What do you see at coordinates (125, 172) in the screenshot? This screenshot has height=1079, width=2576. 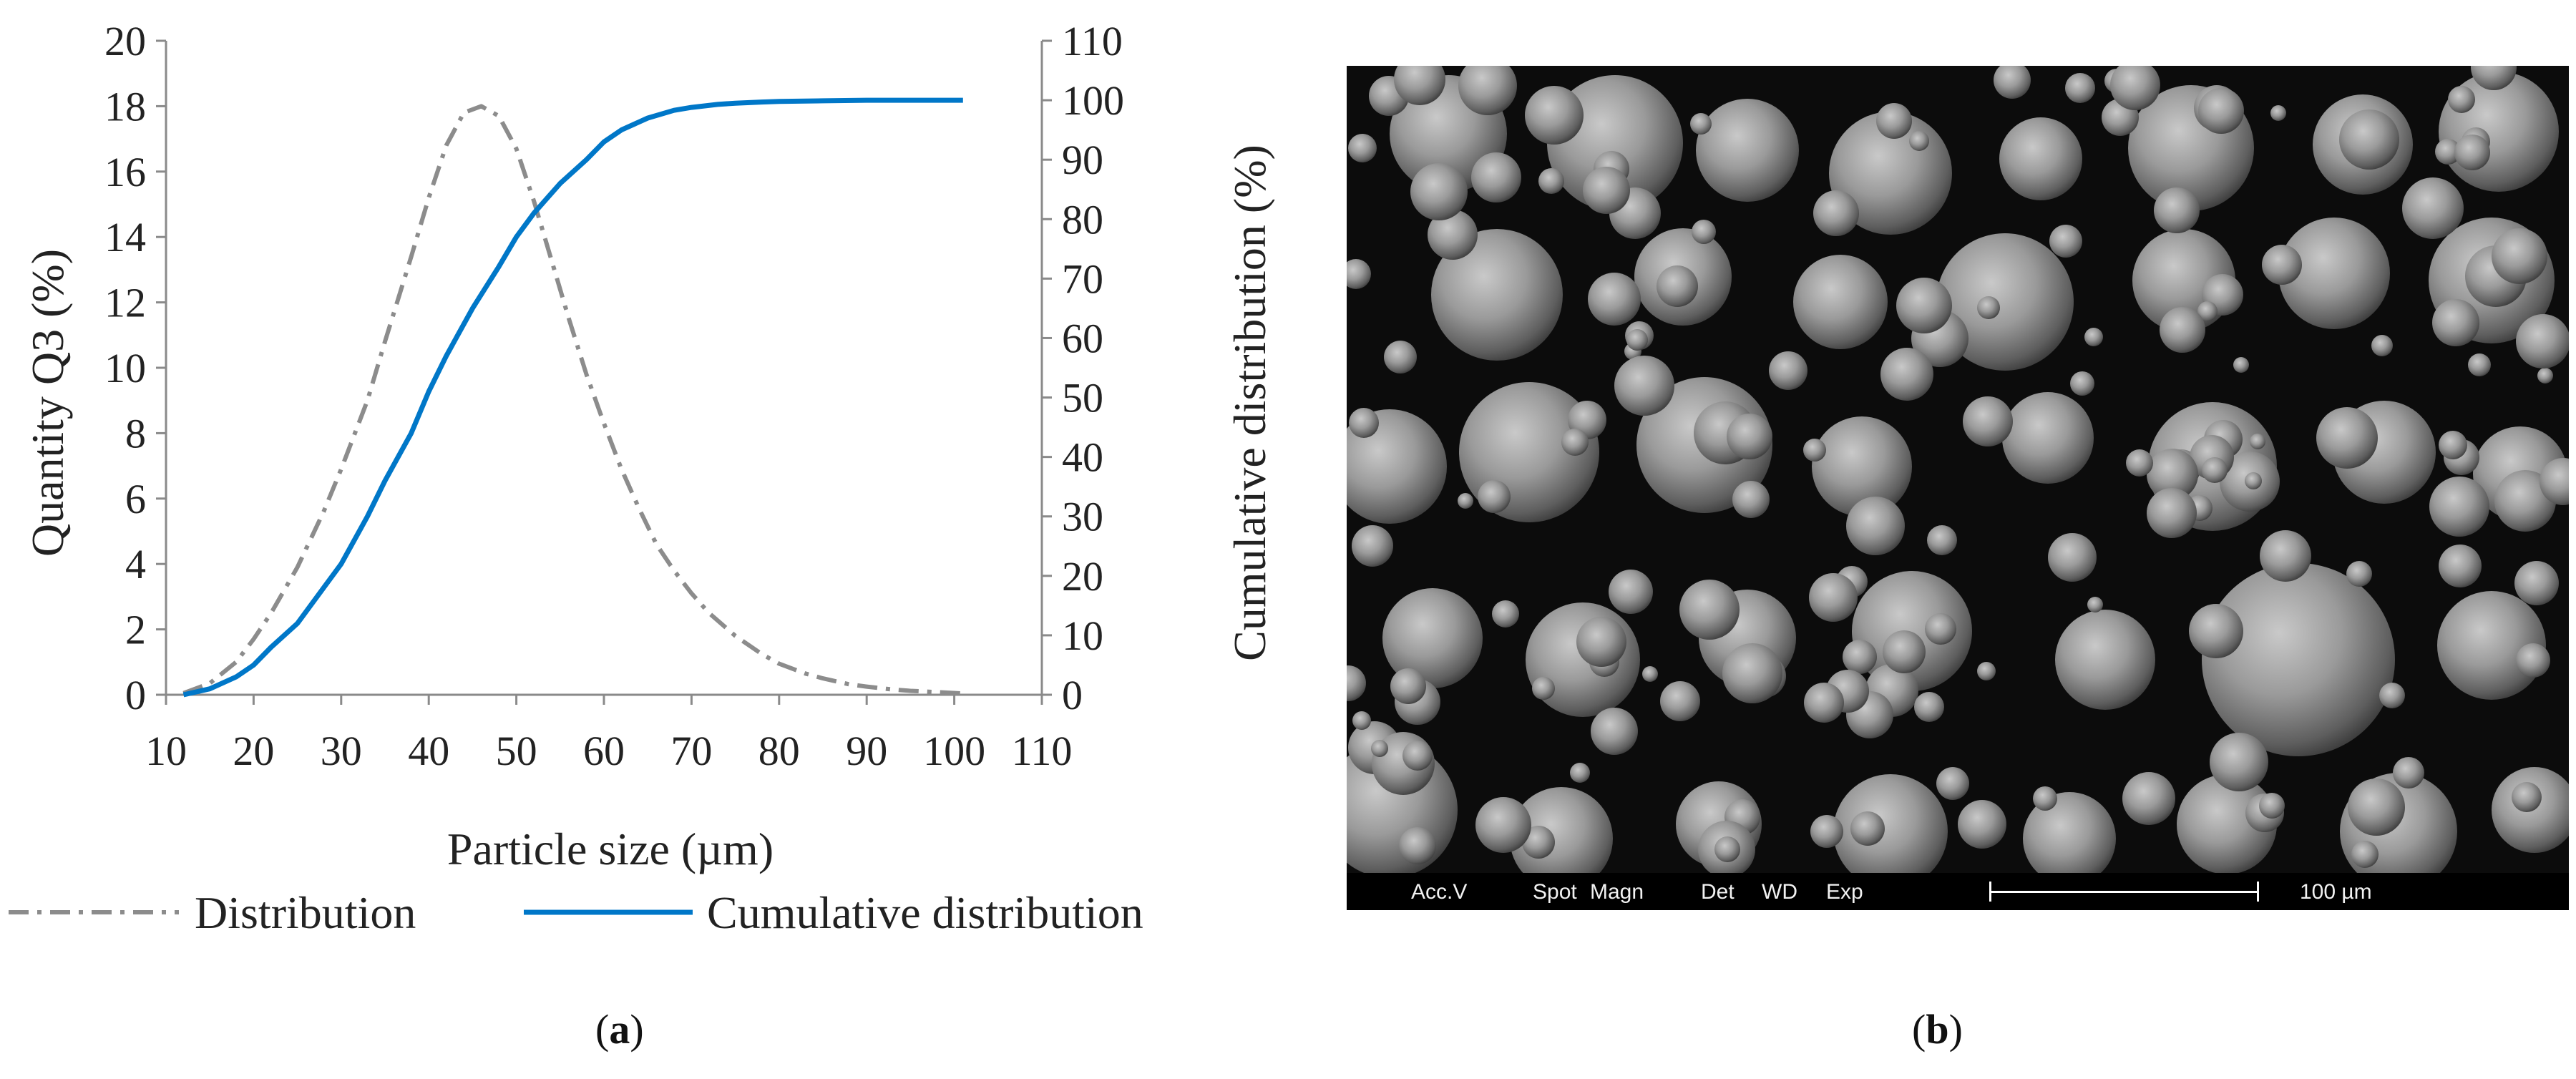 I see `y-left-tick-label: 16` at bounding box center [125, 172].